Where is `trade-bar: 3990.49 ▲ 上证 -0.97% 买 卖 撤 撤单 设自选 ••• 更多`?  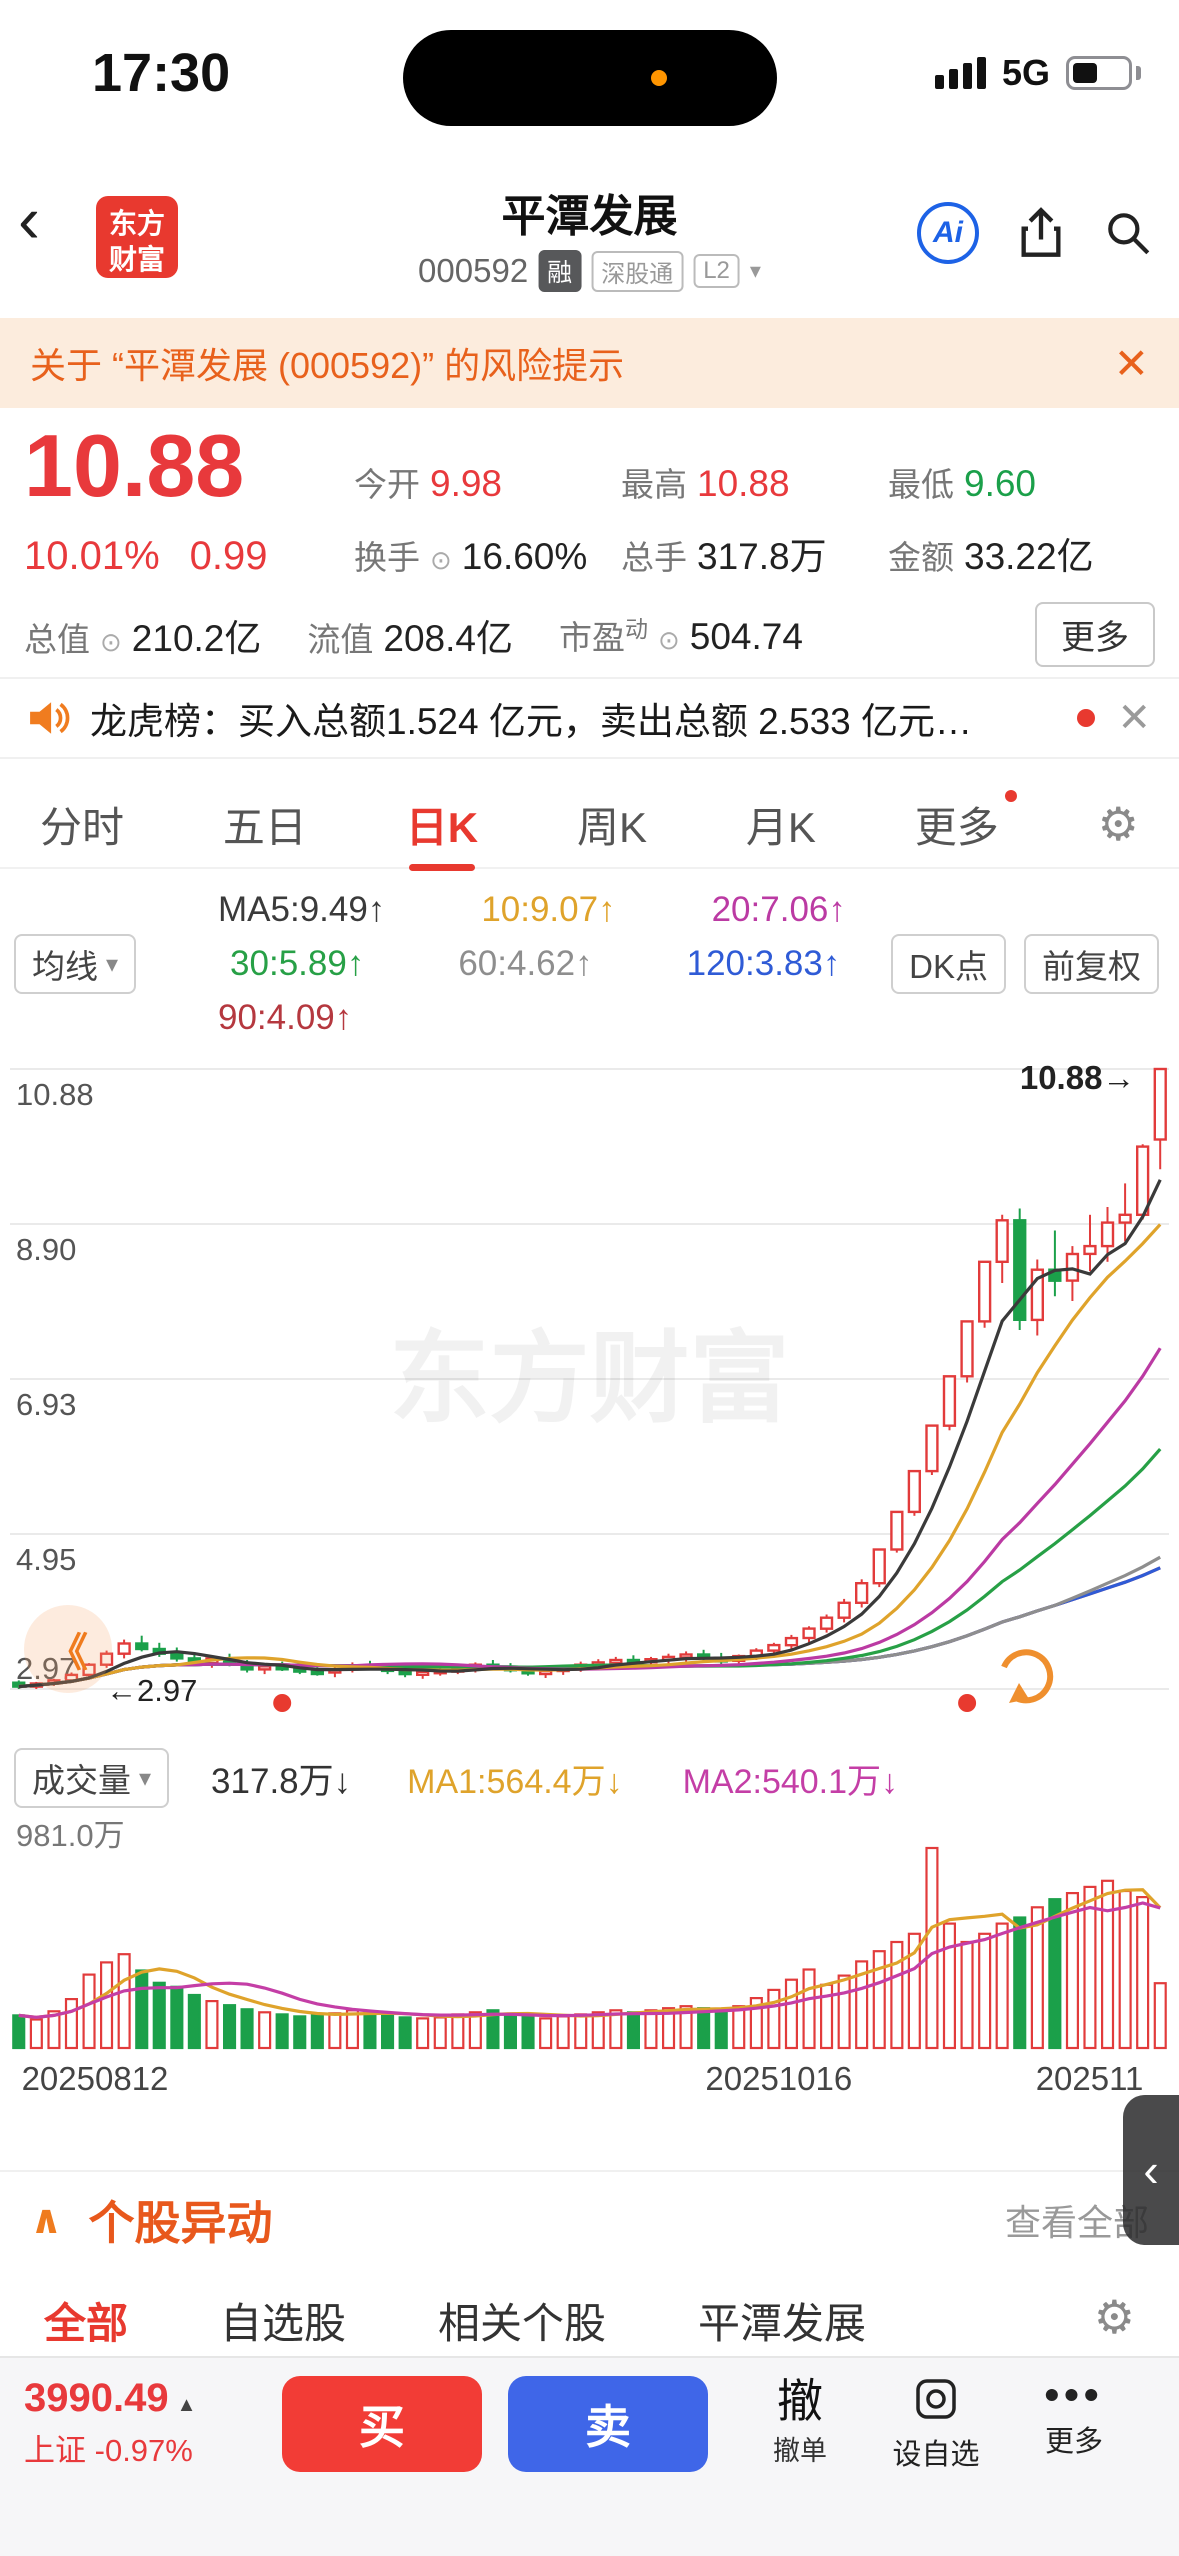 trade-bar: 3990.49 ▲ 上证 -0.97% 买 卖 撤 撤单 设自选 ••• 更多 is located at coordinates (589, 2456).